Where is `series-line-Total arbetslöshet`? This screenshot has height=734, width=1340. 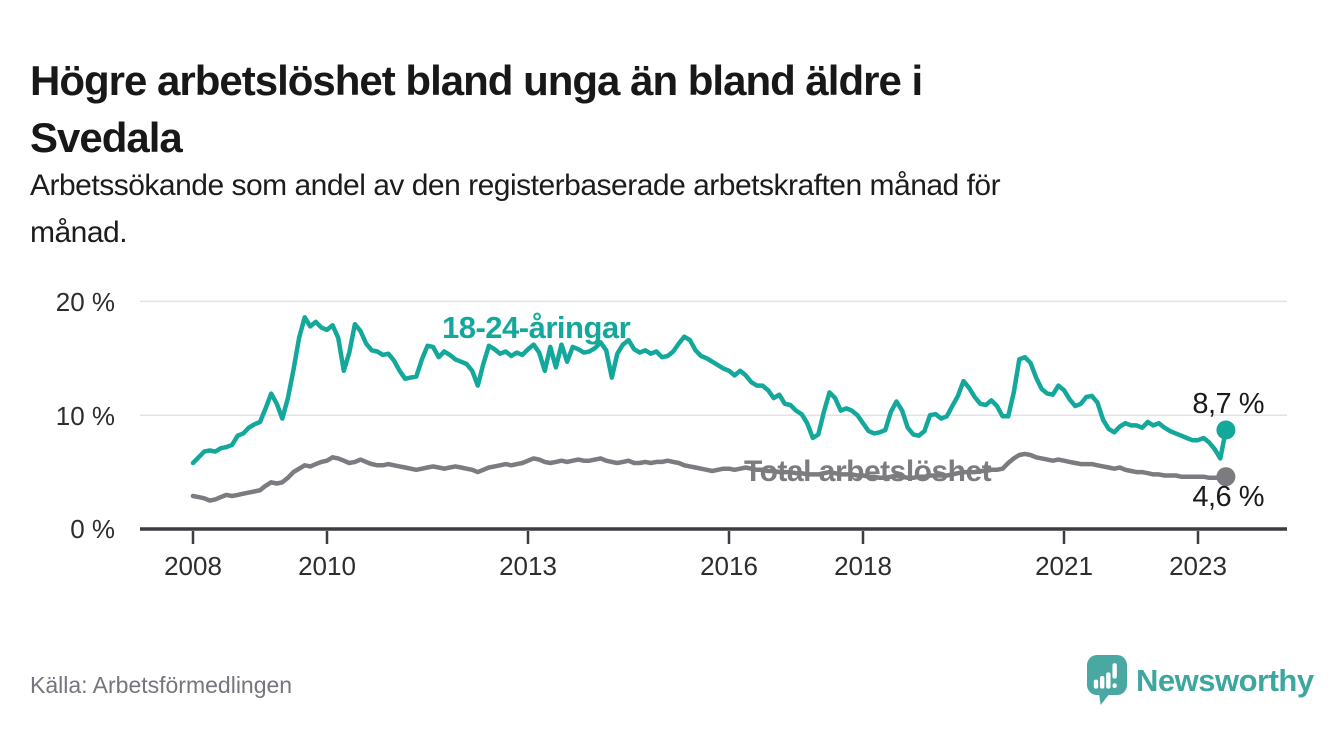
series-line-Total arbetslöshet is located at coordinates (709, 477).